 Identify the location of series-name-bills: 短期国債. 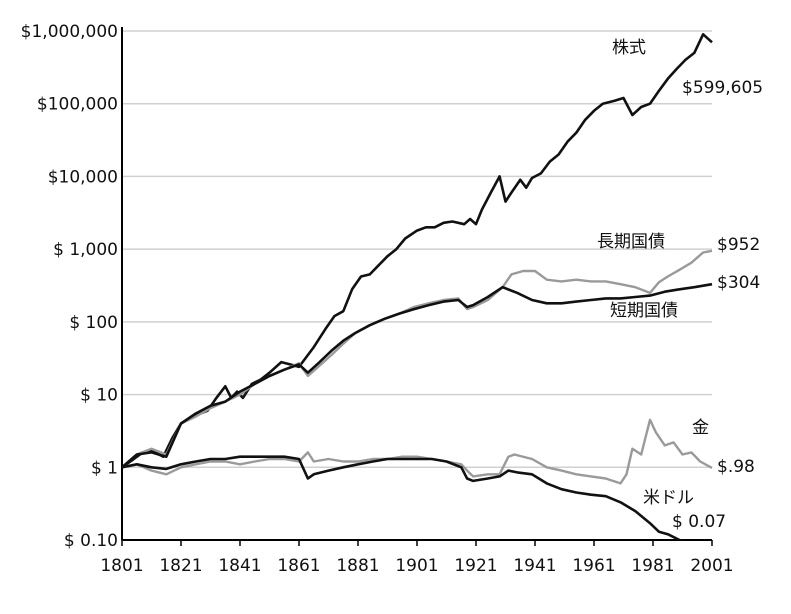
(644, 311).